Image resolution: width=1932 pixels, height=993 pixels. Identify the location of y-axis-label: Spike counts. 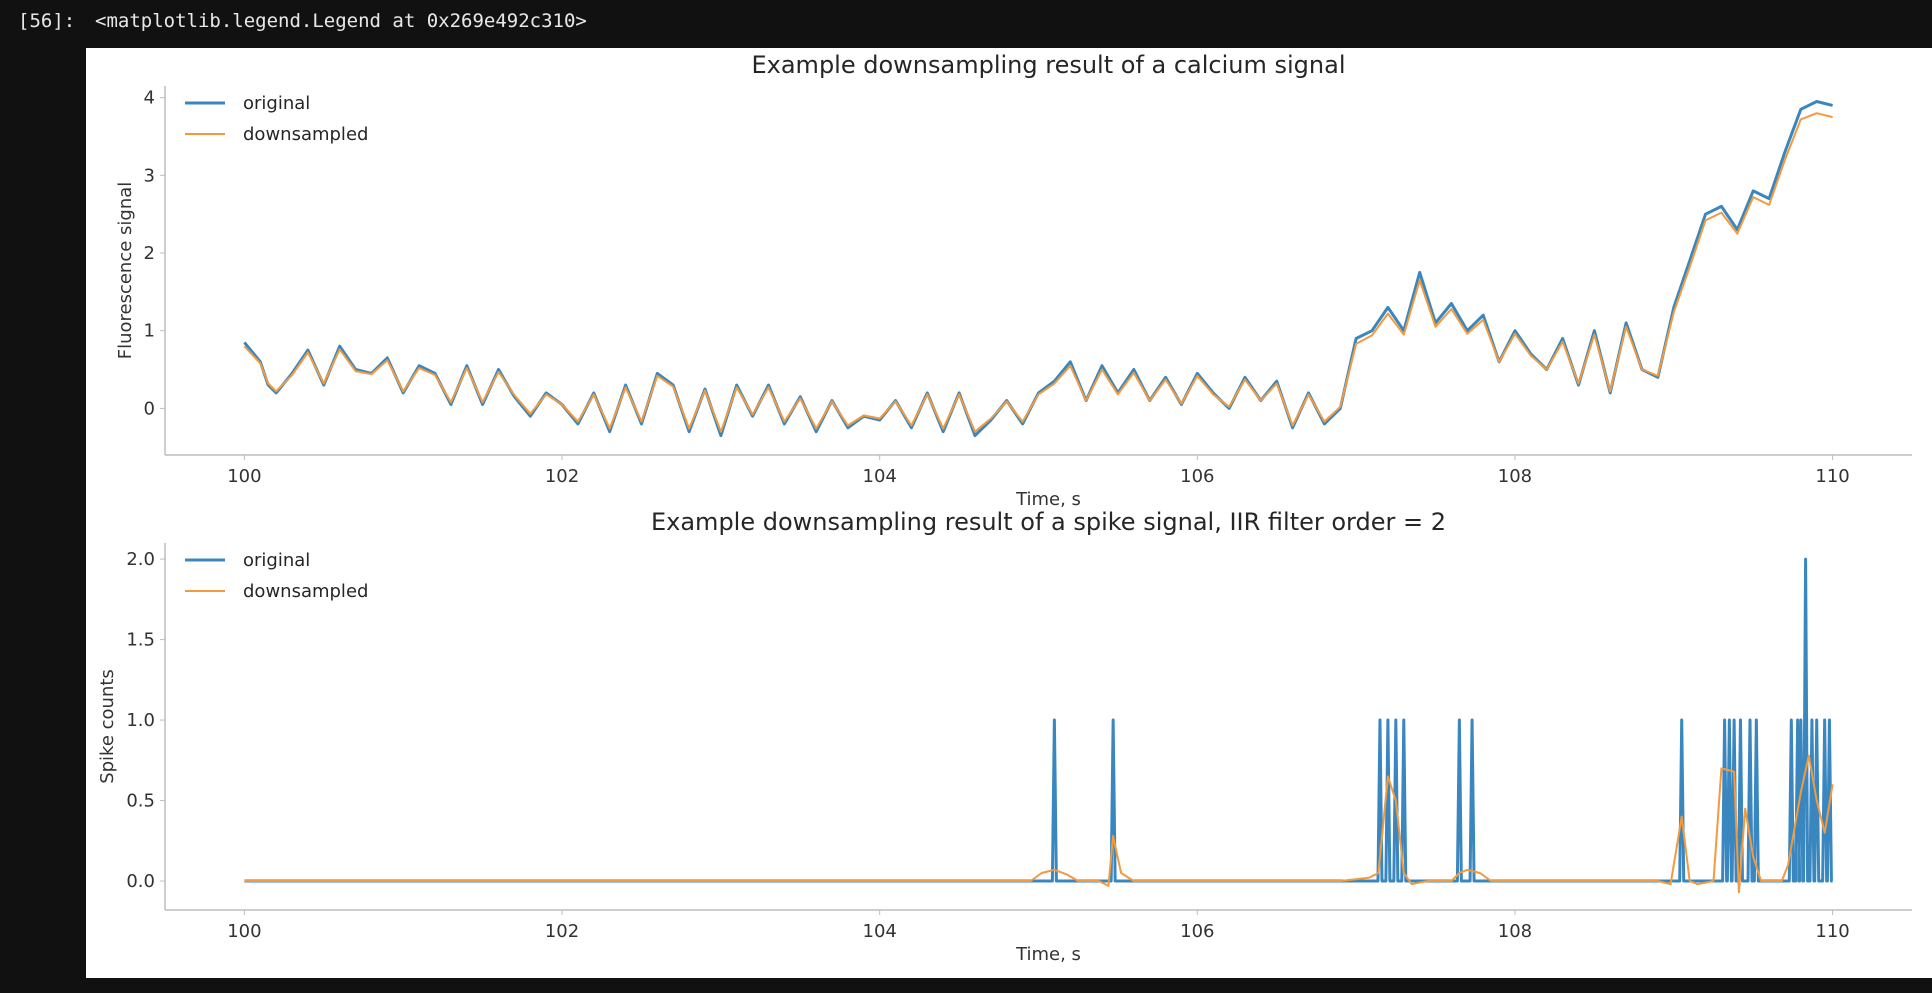
(107, 726).